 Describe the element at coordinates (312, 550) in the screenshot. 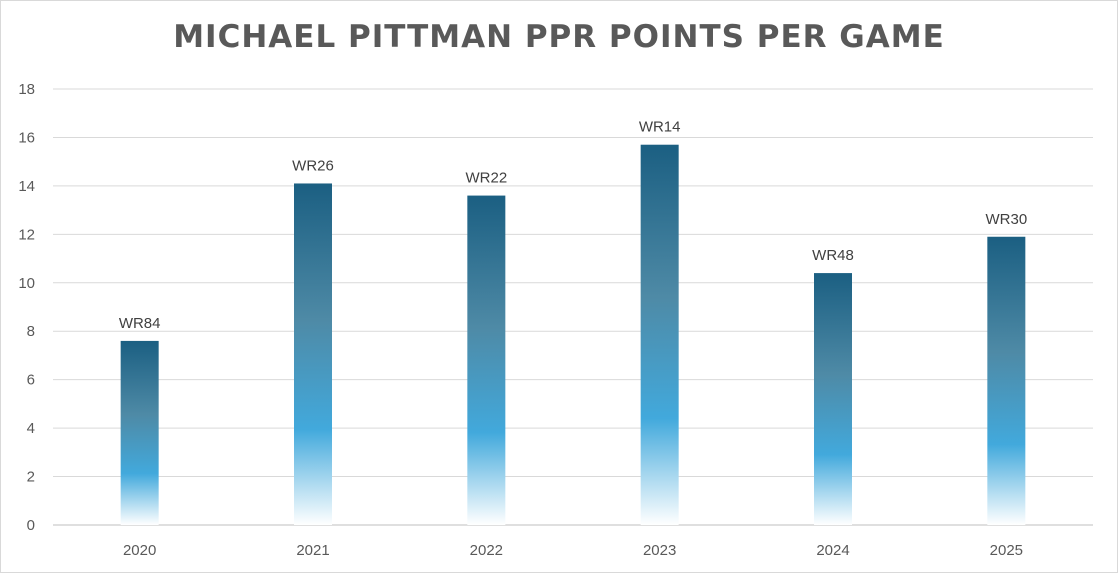

I see `x-tick-label: 2021` at that location.